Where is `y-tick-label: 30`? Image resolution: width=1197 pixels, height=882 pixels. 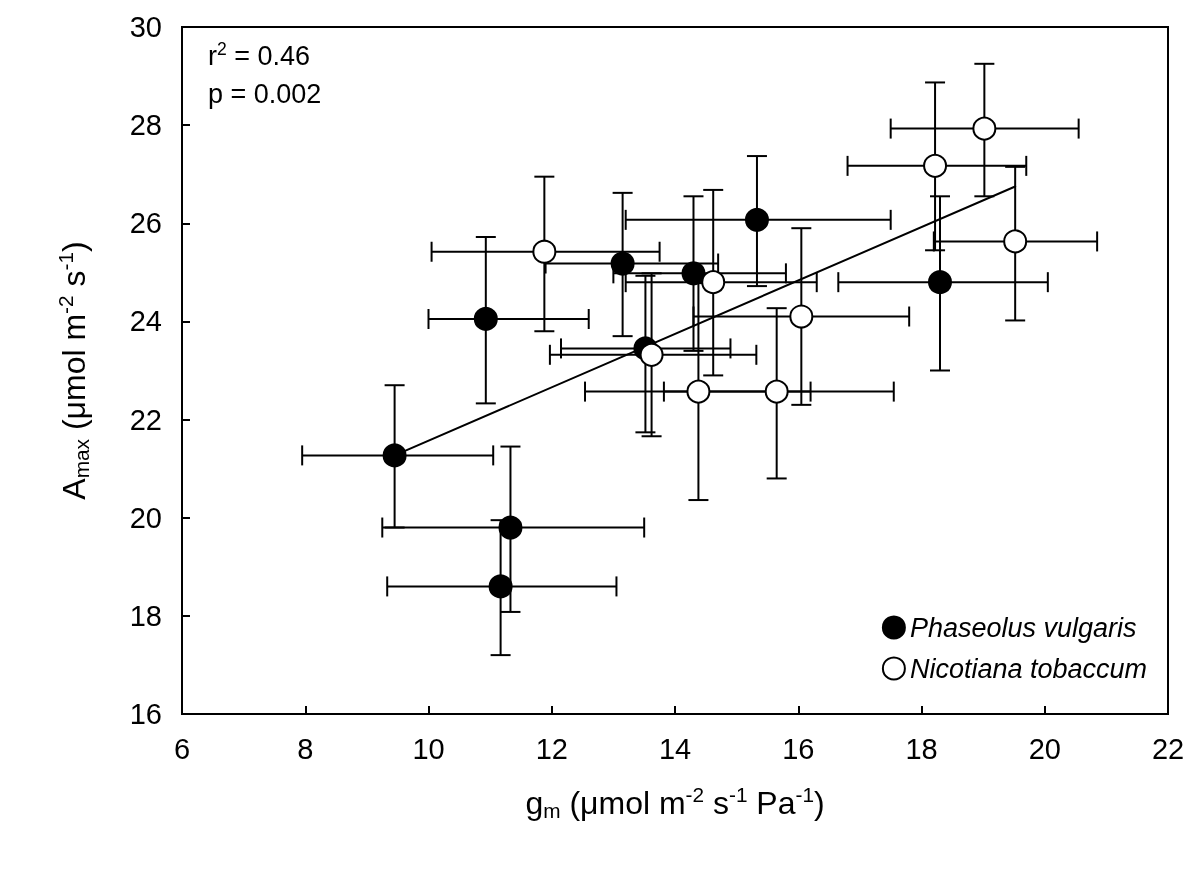
y-tick-label: 30 is located at coordinates (145, 27).